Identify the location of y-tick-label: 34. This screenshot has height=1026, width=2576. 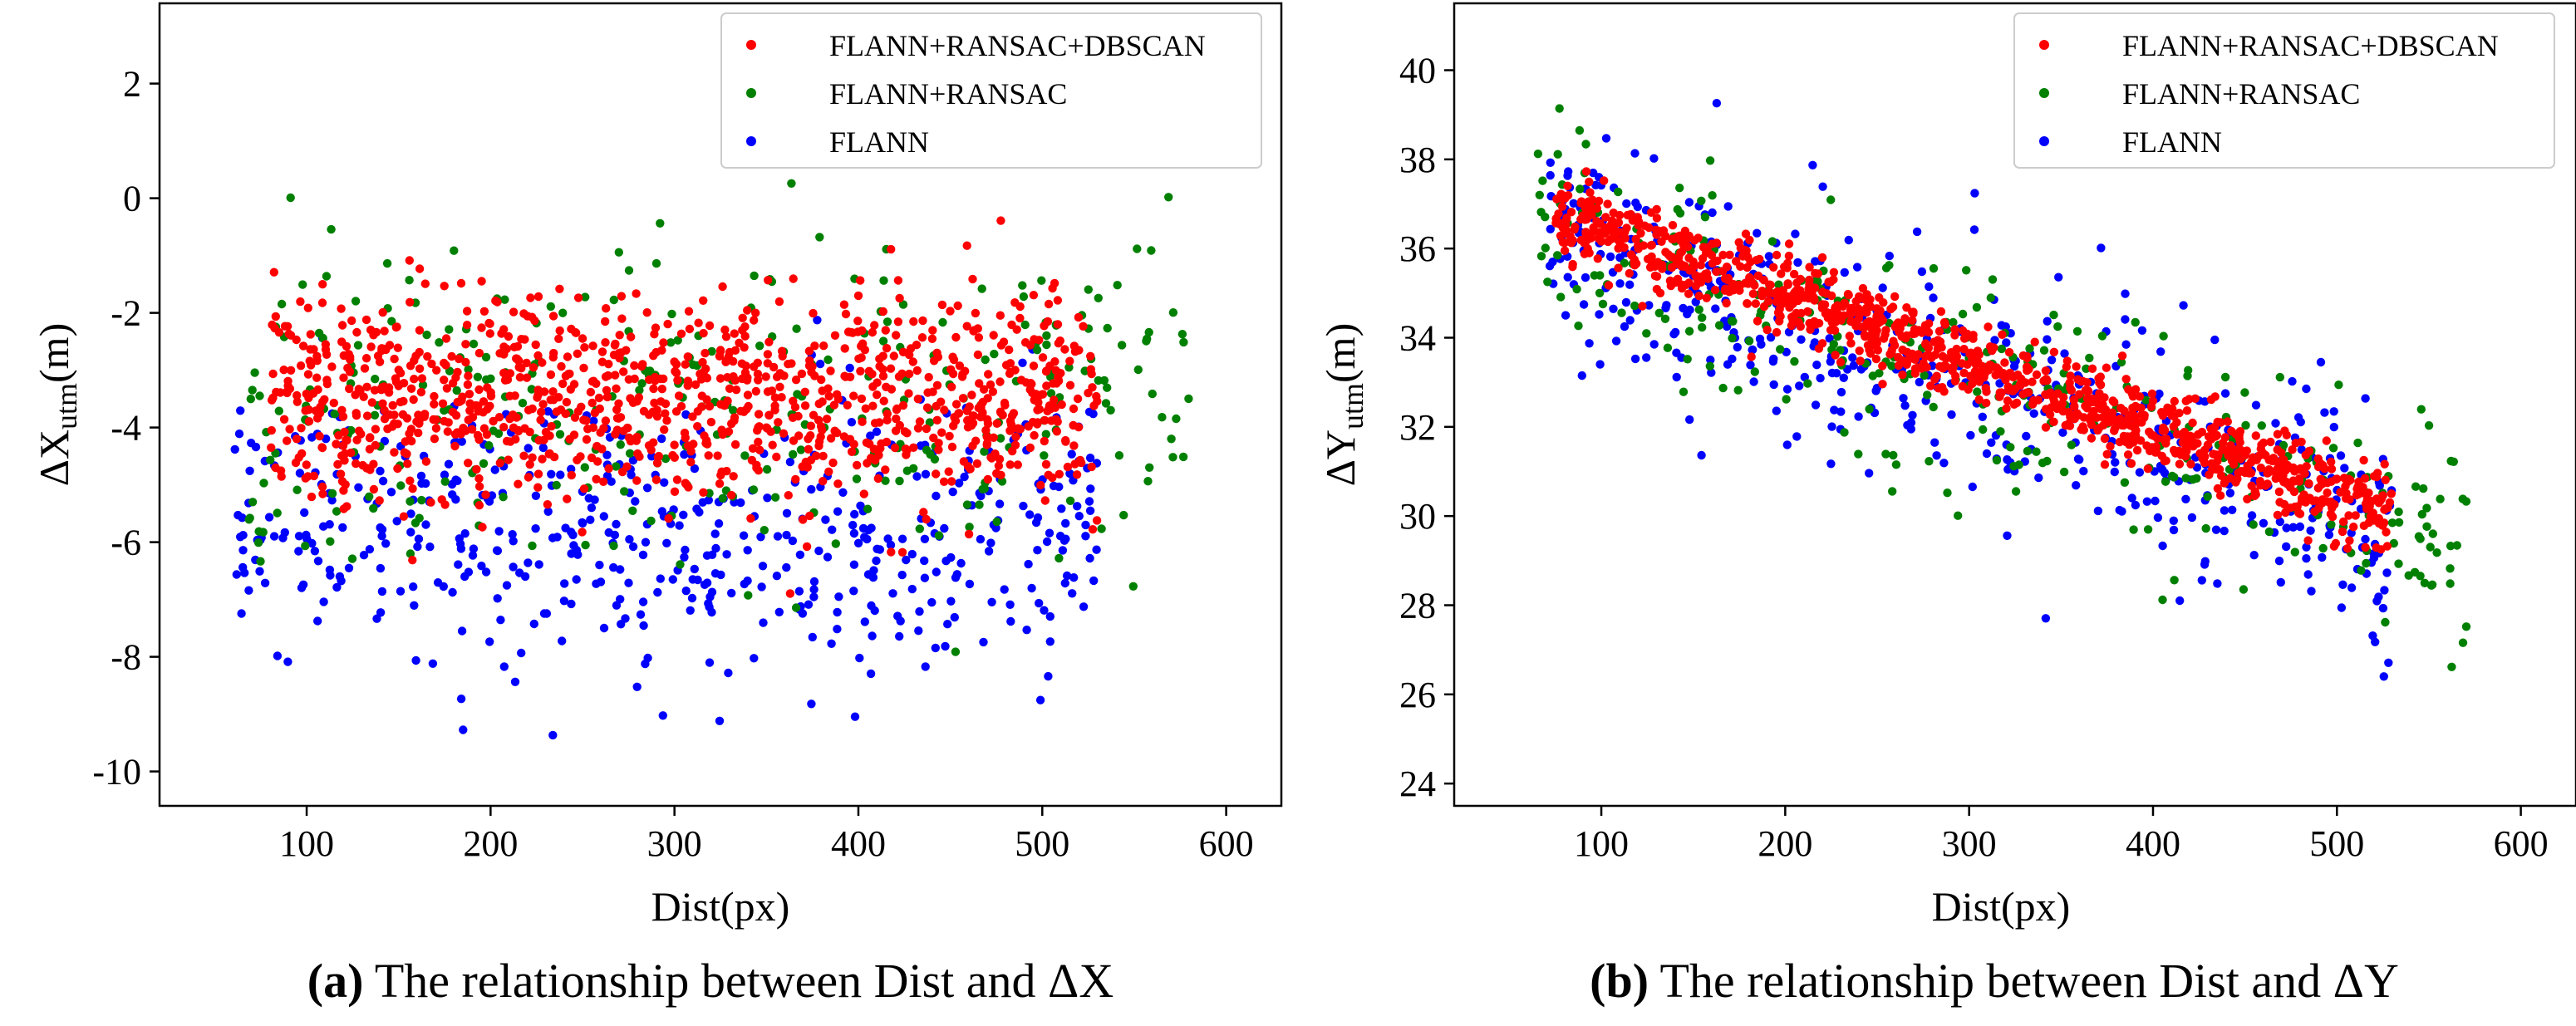
(1417, 338).